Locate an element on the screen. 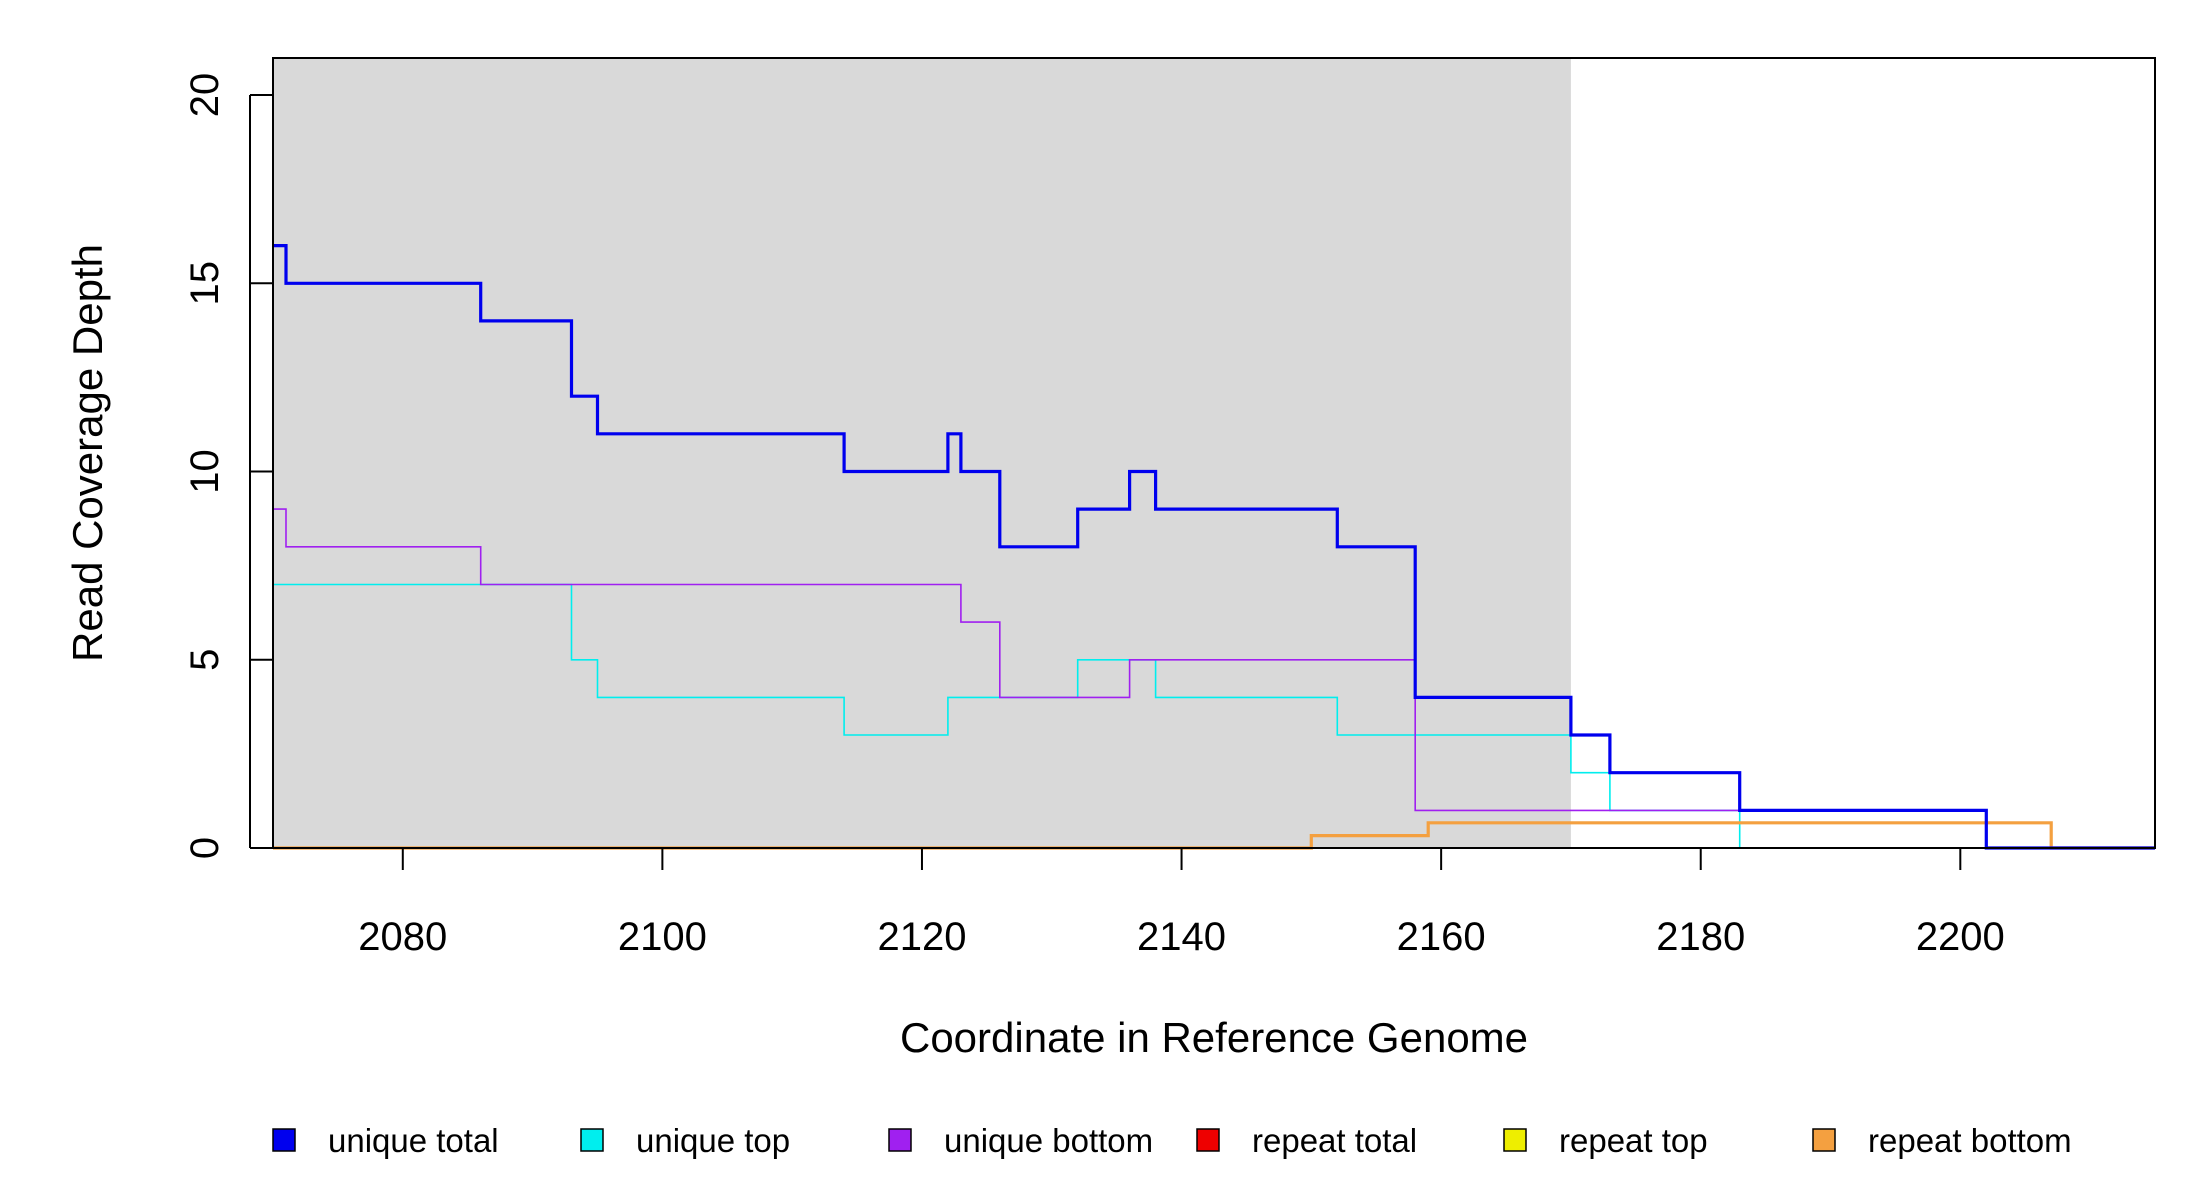 This screenshot has height=1200, width=2200. legend-item-unique-bottom: unique bottom is located at coordinates (1020, 1140).